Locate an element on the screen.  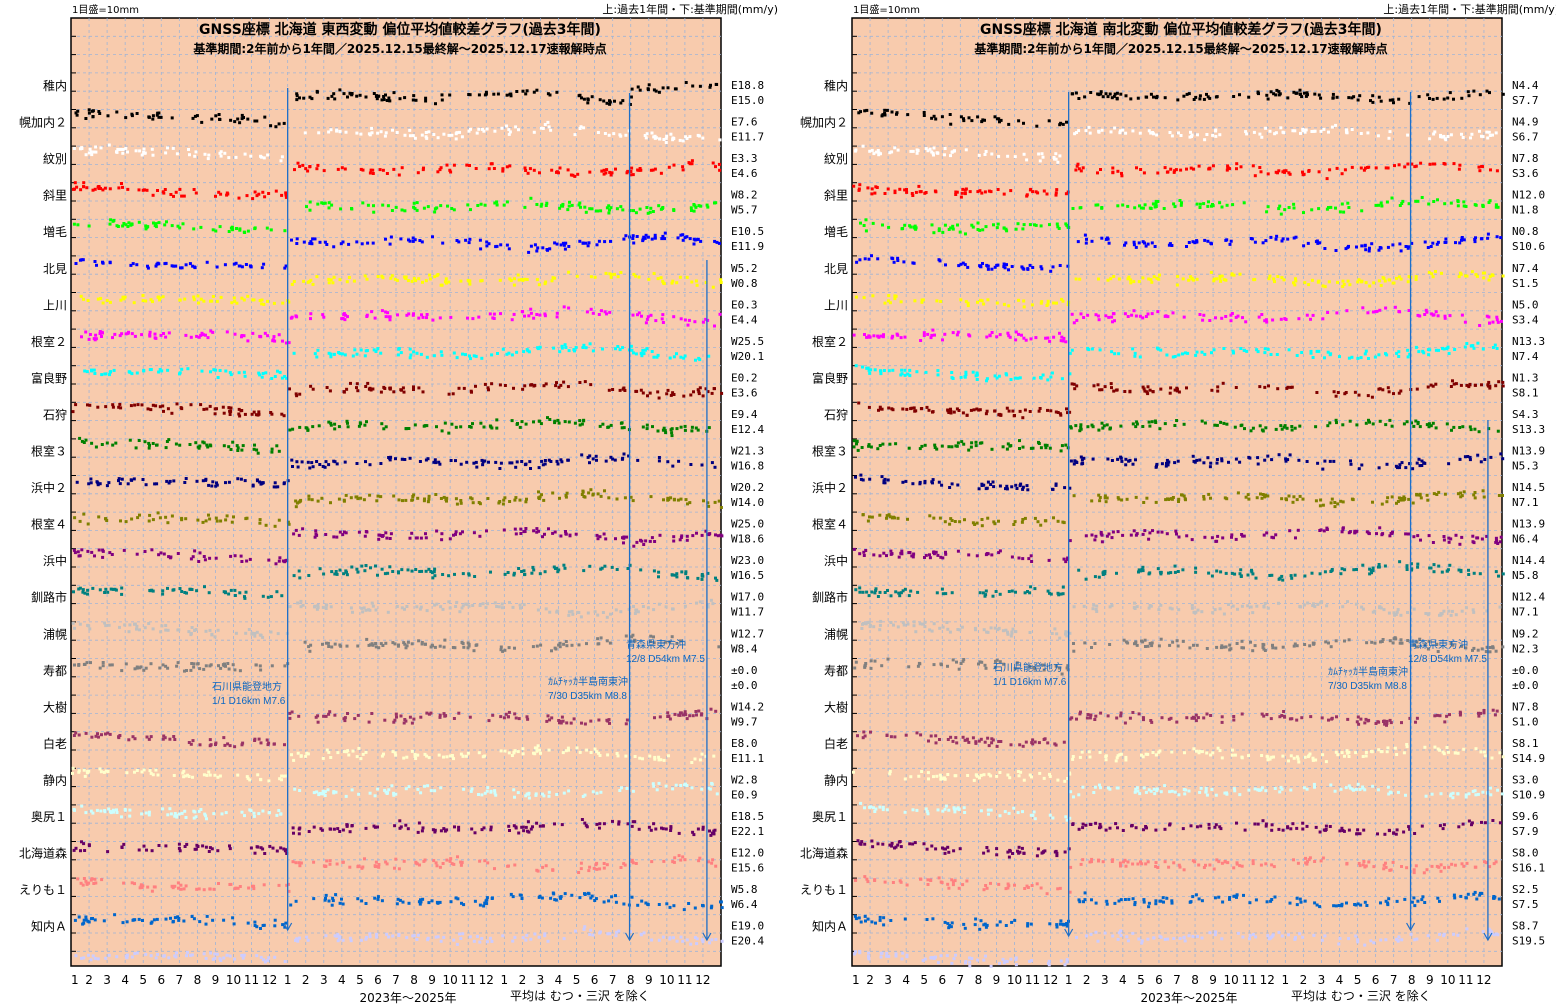
station-label: 斜里 is located at coordinates (55, 196).